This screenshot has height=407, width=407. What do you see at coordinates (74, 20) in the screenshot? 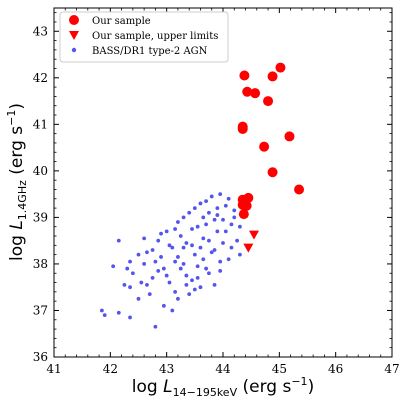
I see `legend-marker-our-sample` at bounding box center [74, 20].